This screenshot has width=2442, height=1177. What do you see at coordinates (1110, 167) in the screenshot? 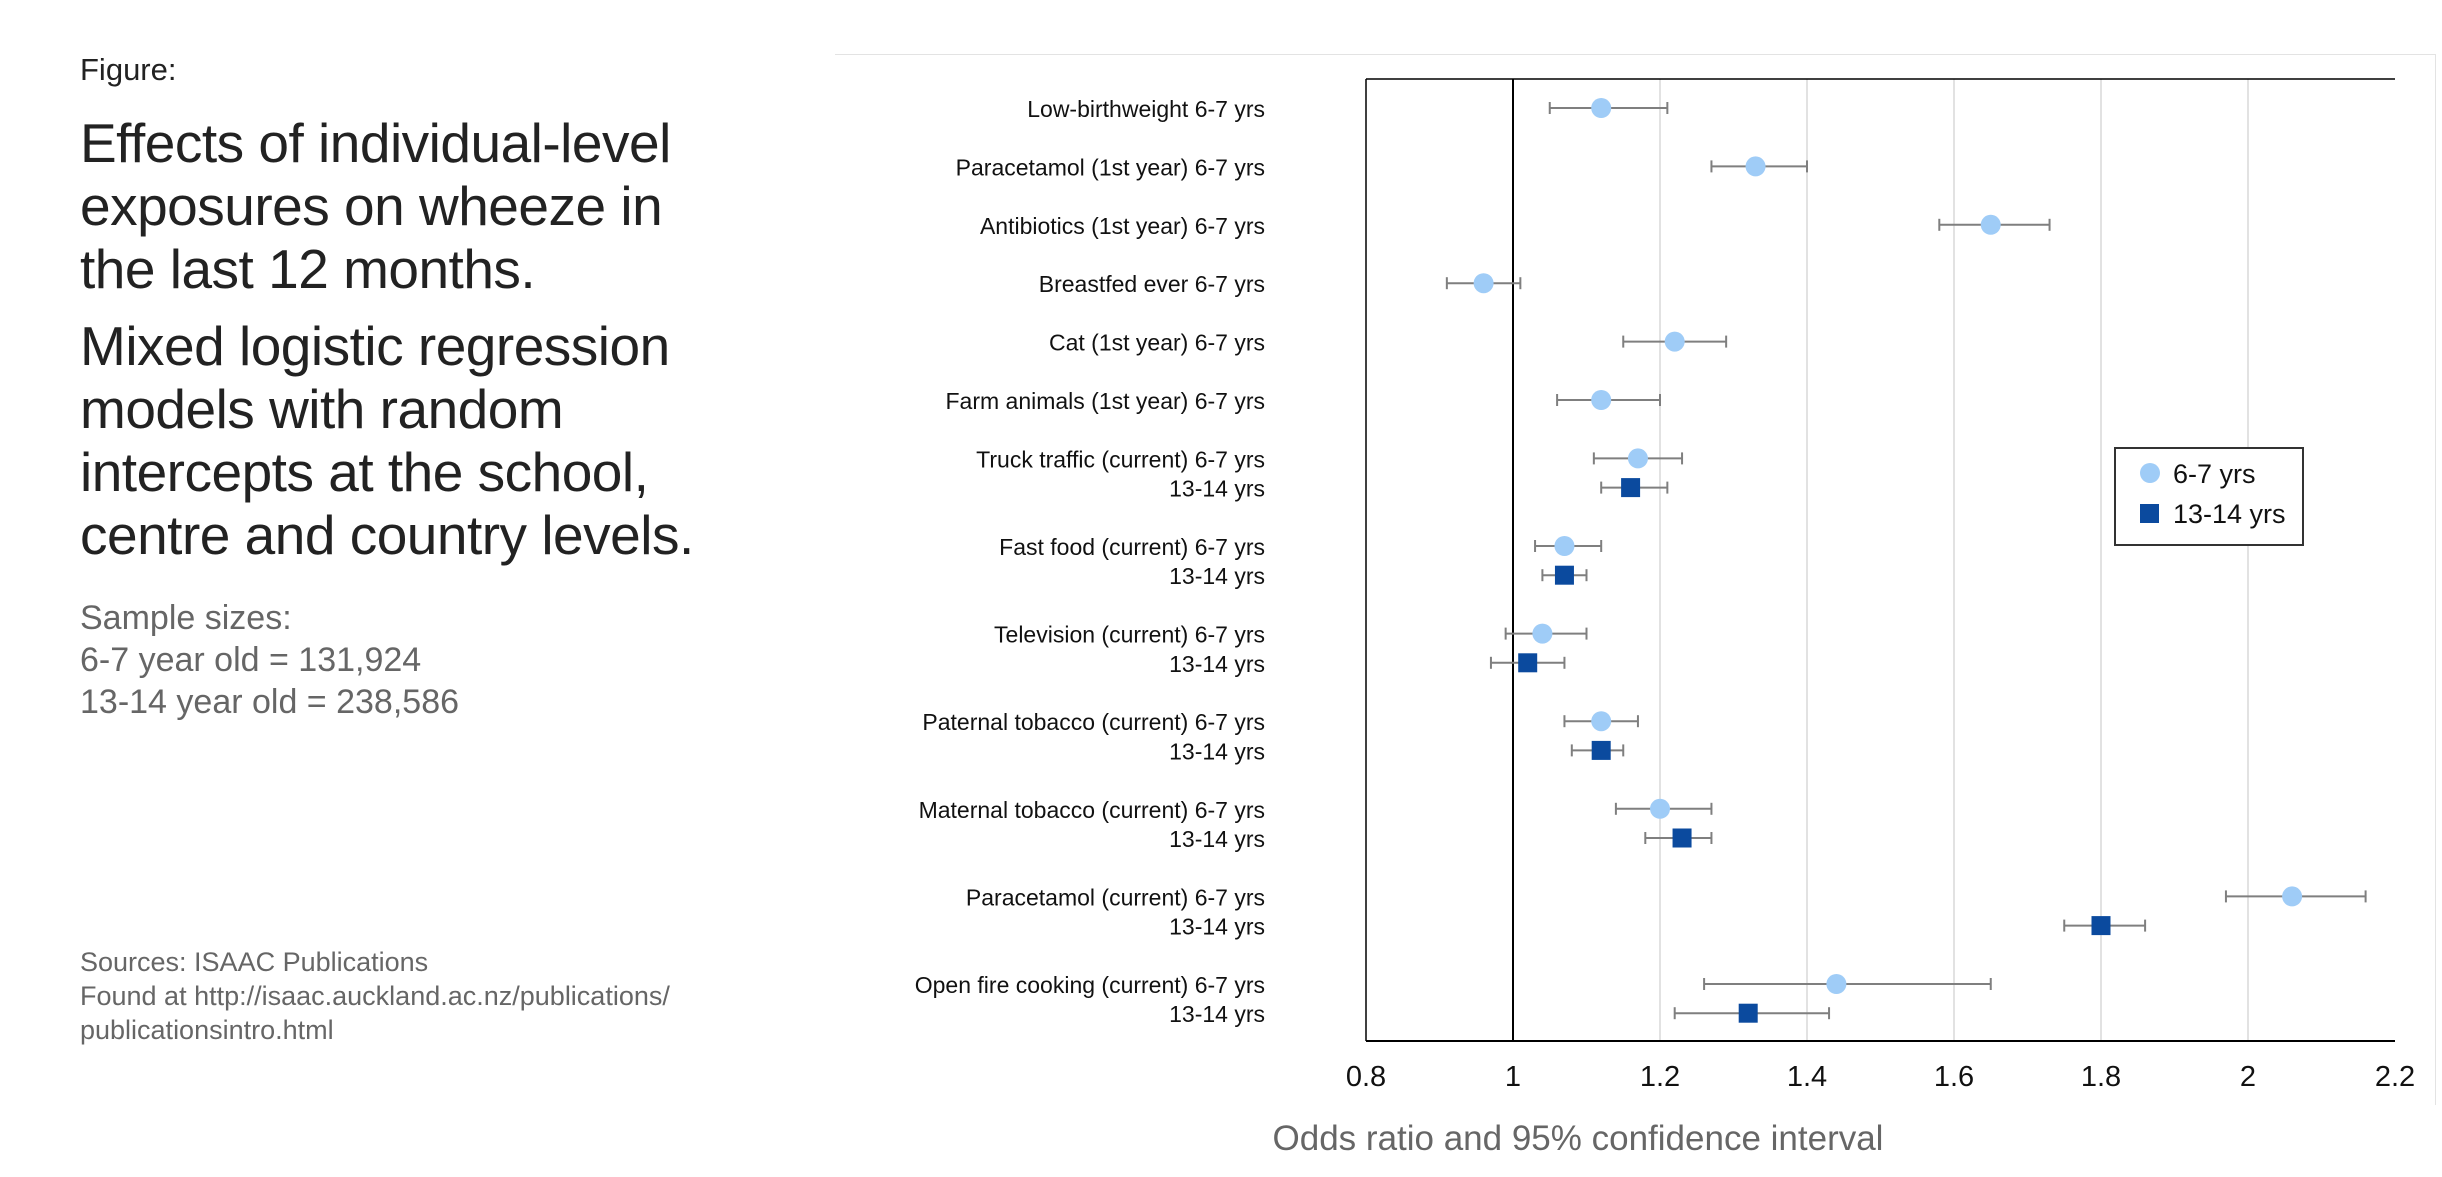
I see `row-label: Paracetamol (1st year) 6-7 yrs` at bounding box center [1110, 167].